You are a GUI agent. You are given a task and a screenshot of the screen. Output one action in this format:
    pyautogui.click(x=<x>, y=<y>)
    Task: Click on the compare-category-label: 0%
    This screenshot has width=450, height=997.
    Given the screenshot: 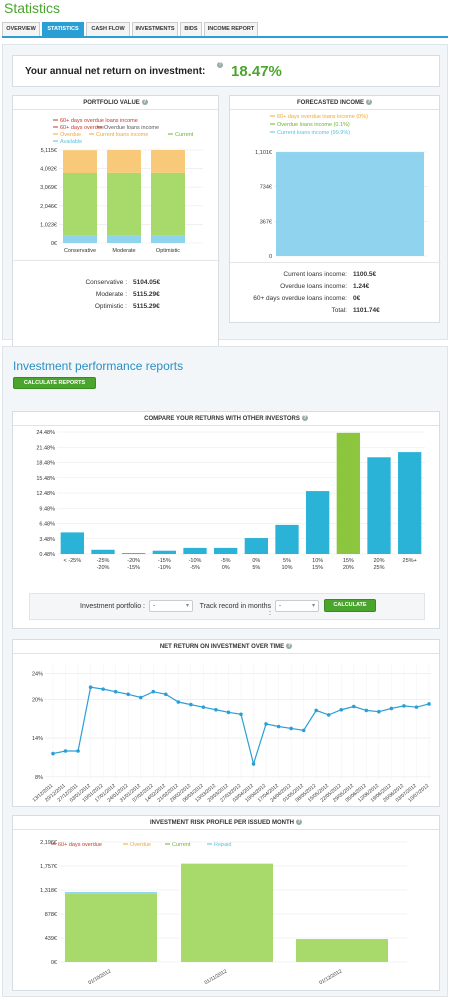 What is the action you would take?
    pyautogui.click(x=226, y=568)
    